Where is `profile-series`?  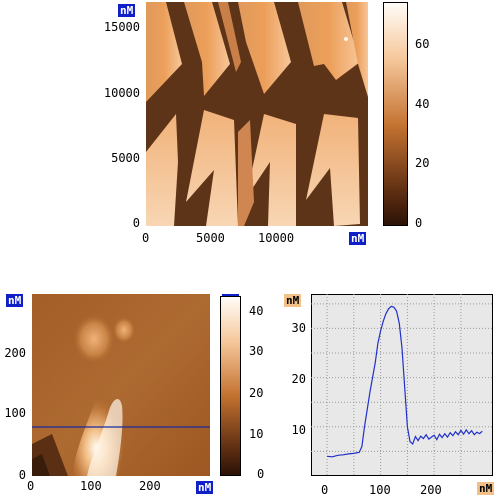
profile-series is located at coordinates (405, 381).